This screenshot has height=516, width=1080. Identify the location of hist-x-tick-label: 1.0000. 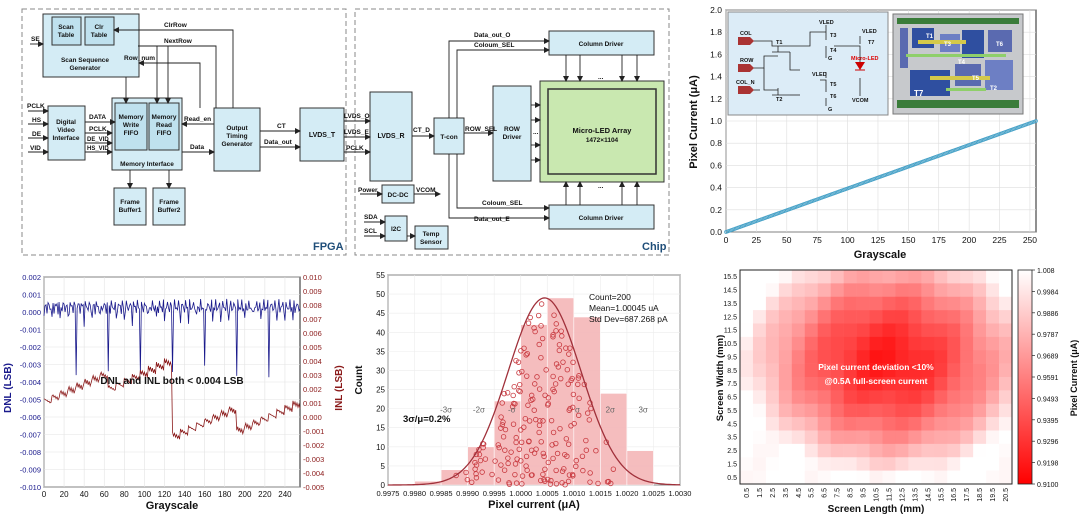
(520, 493).